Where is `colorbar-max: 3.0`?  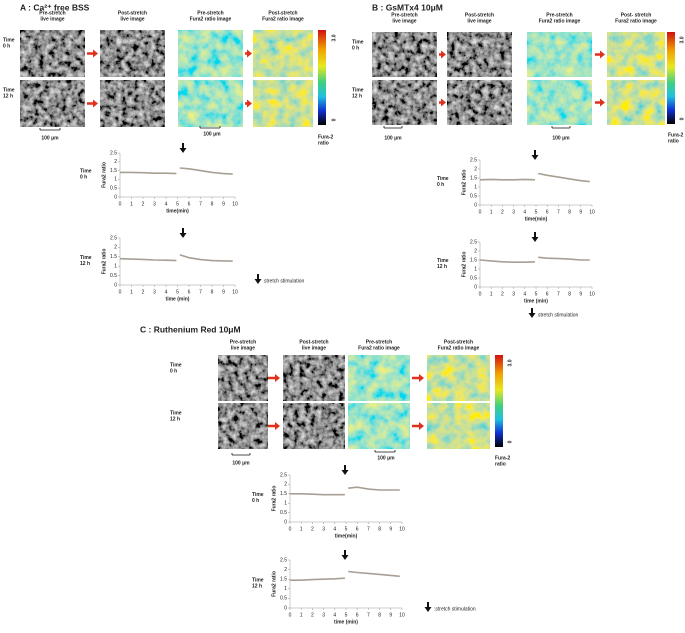 colorbar-max: 3.0 is located at coordinates (510, 362).